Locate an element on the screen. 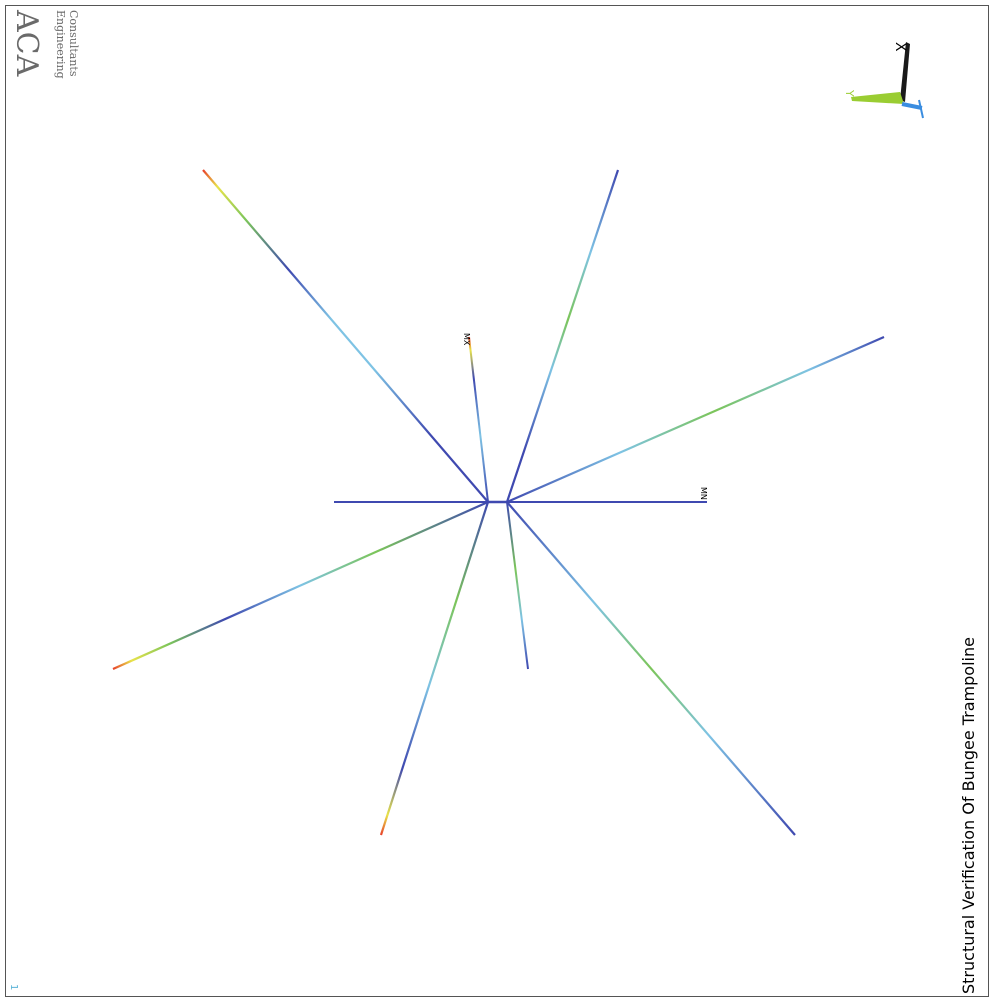 Image resolution: width=995 pixels, height=1004 pixels. logo-line1: Engineering is located at coordinates (60, 44).